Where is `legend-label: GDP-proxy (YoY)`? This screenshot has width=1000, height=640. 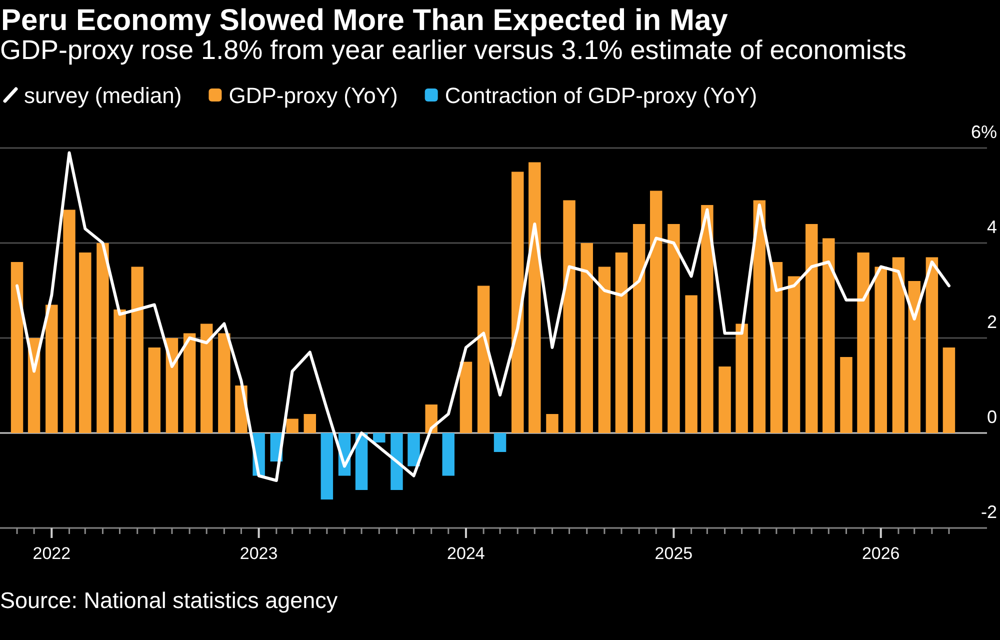
legend-label: GDP-proxy (YoY) is located at coordinates (313, 95).